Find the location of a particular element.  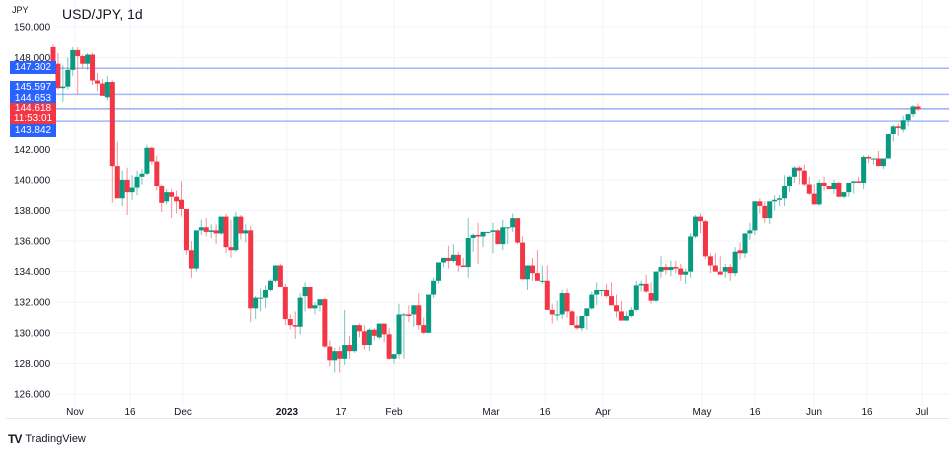

y-axis-tick-label: 130.000 is located at coordinates (32, 333).